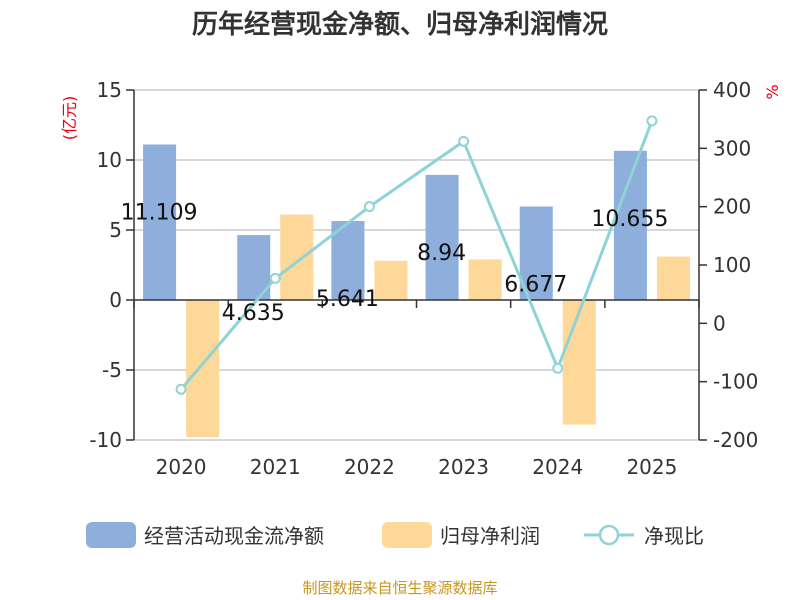 This screenshot has width=800, height=600. What do you see at coordinates (253, 313) in the screenshot?
I see `data-label: 4.635` at bounding box center [253, 313].